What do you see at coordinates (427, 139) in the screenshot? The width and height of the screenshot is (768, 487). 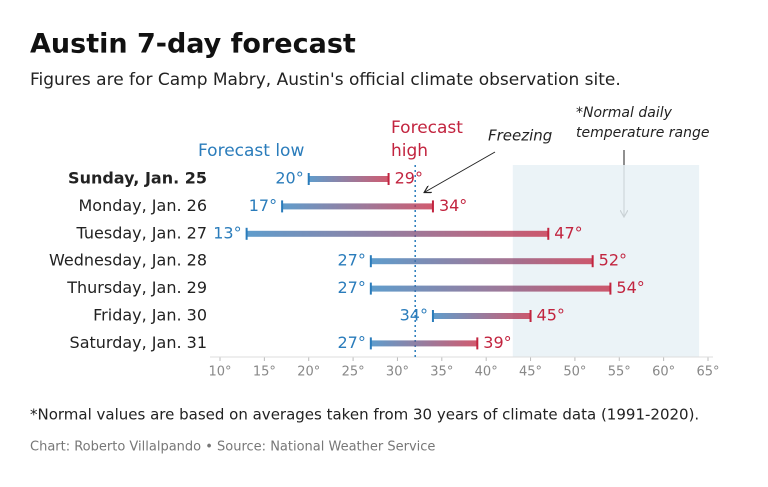 I see `legend-high: Forecast high` at bounding box center [427, 139].